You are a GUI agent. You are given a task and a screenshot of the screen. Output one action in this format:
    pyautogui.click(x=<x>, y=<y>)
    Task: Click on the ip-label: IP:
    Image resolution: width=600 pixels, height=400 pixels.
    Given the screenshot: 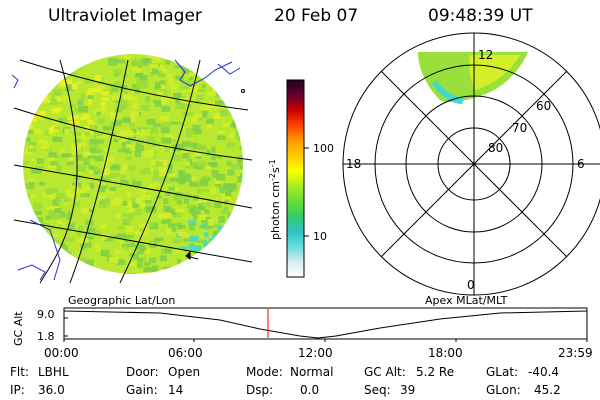 What is the action you would take?
    pyautogui.click(x=17, y=390)
    